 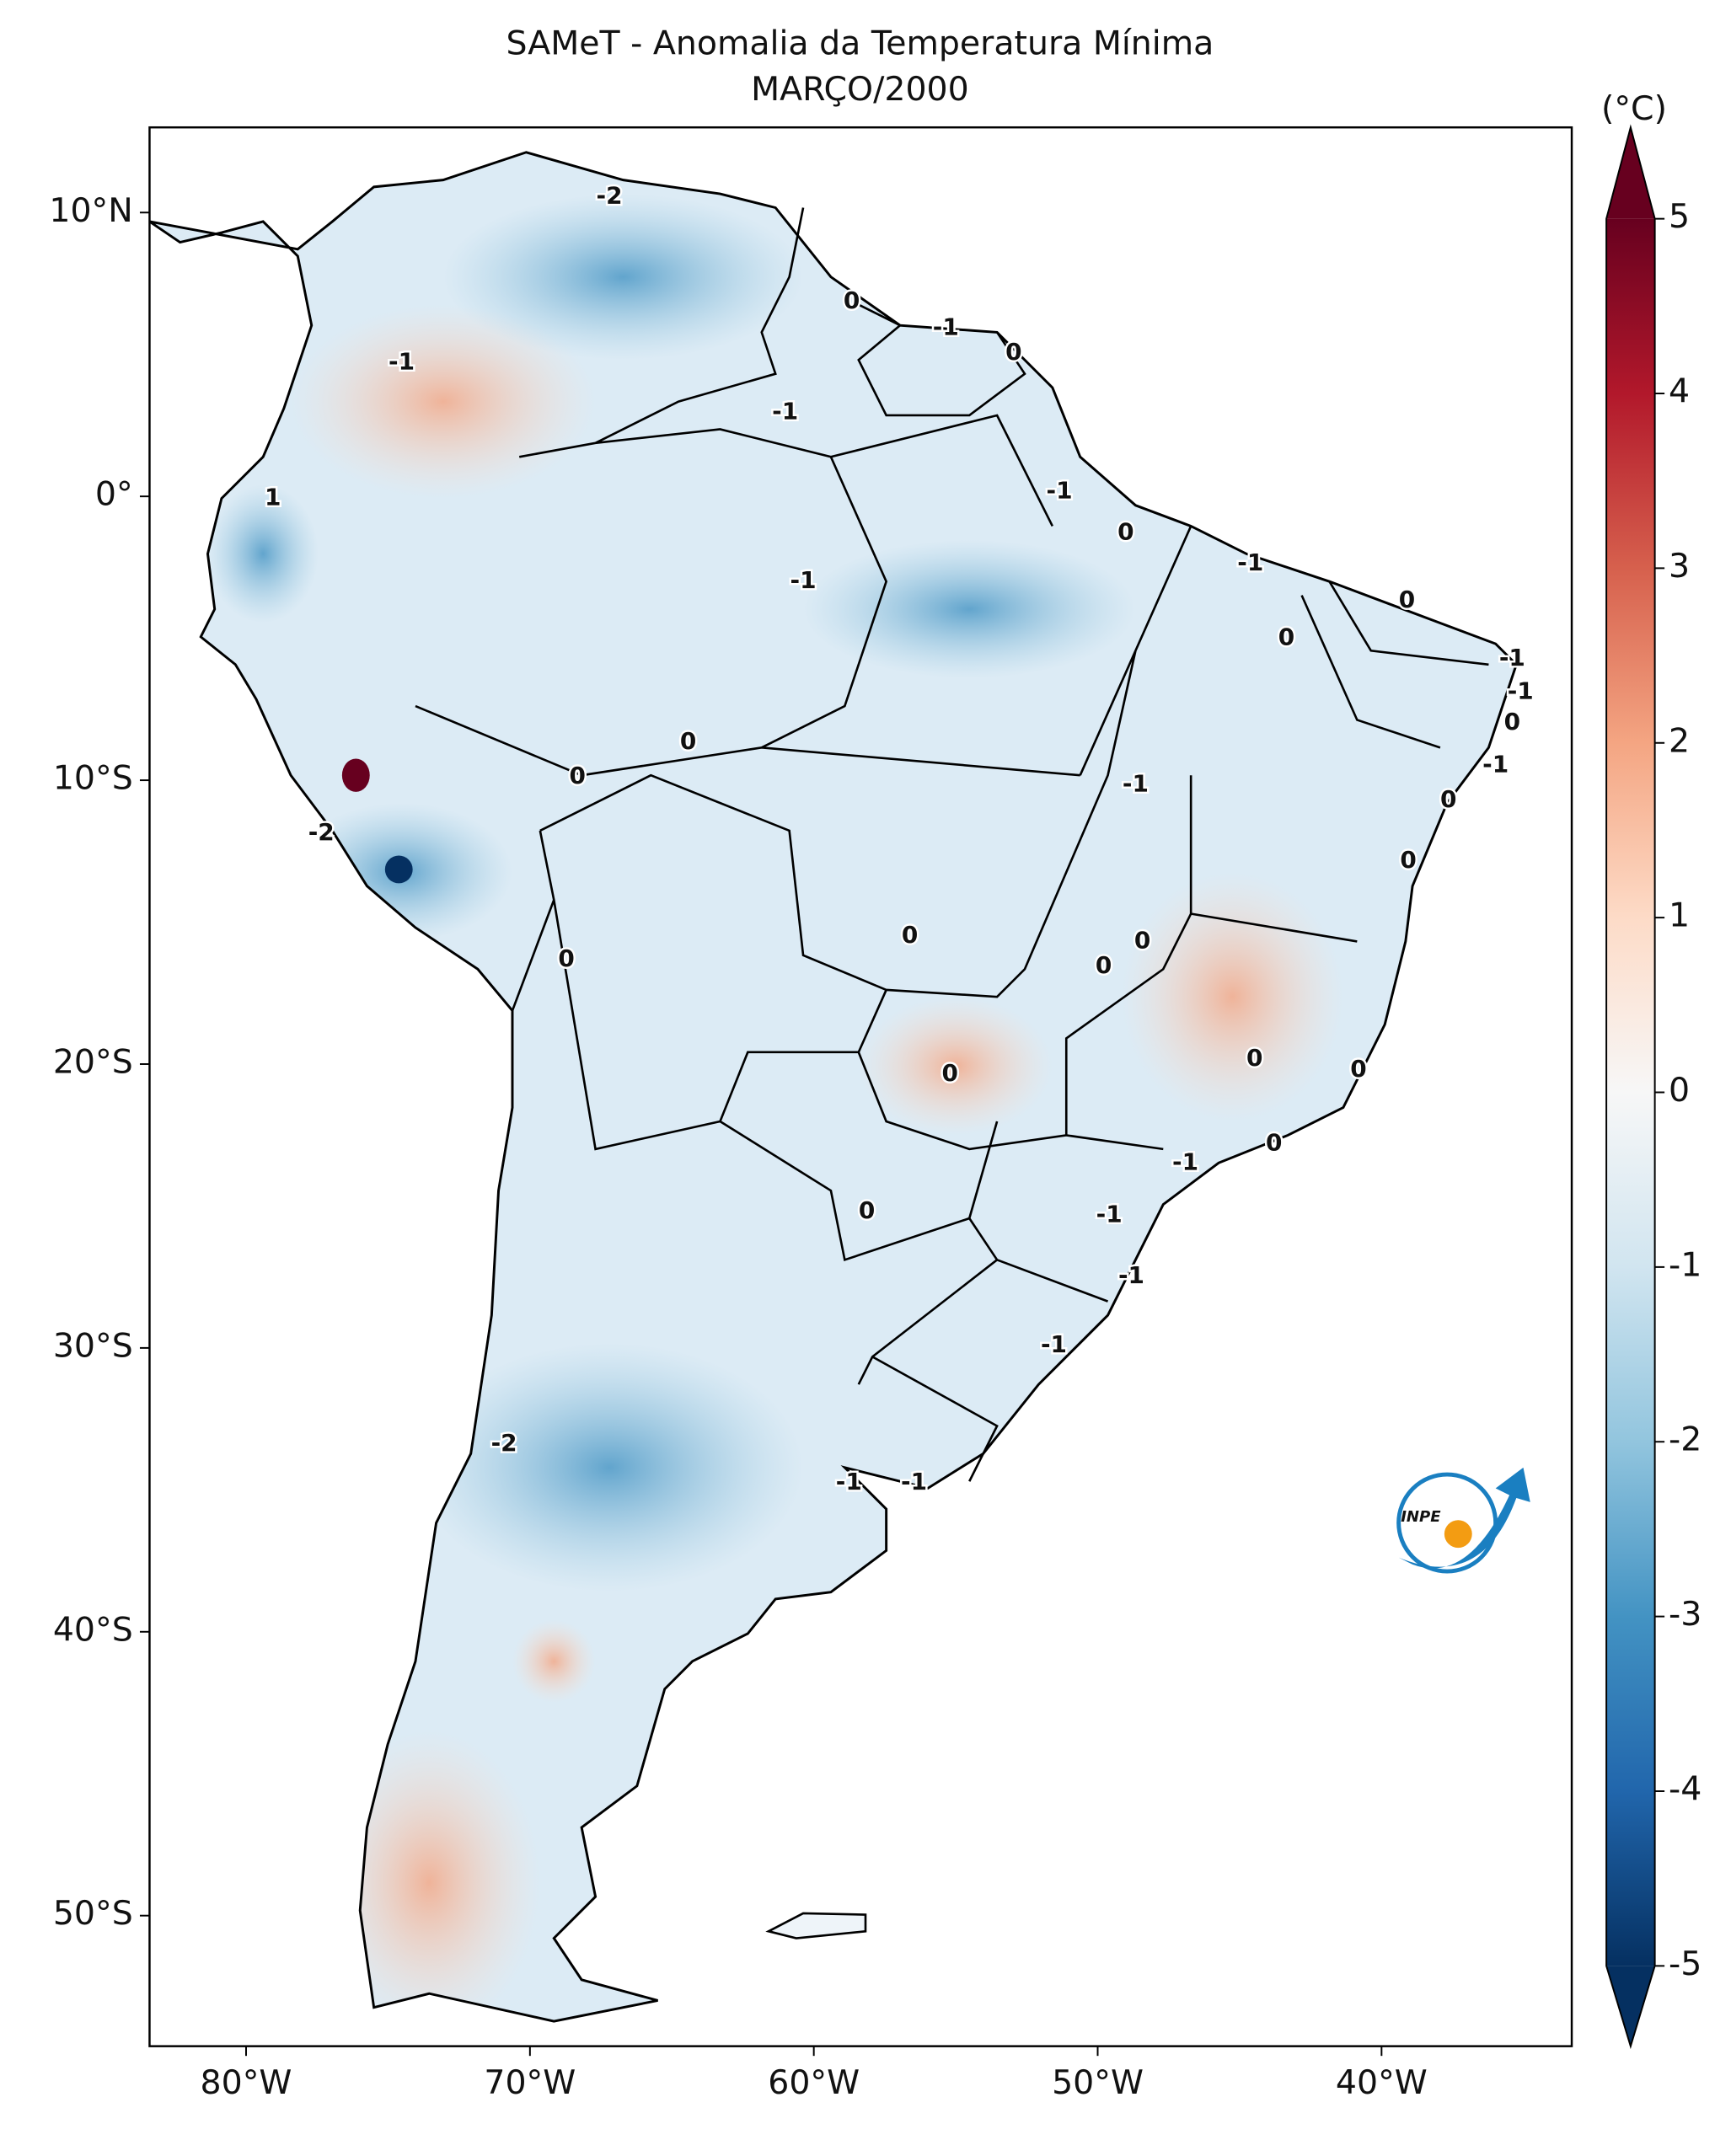 What do you see at coordinates (1679, 915) in the screenshot?
I see `colorbar-tick-label: 1` at bounding box center [1679, 915].